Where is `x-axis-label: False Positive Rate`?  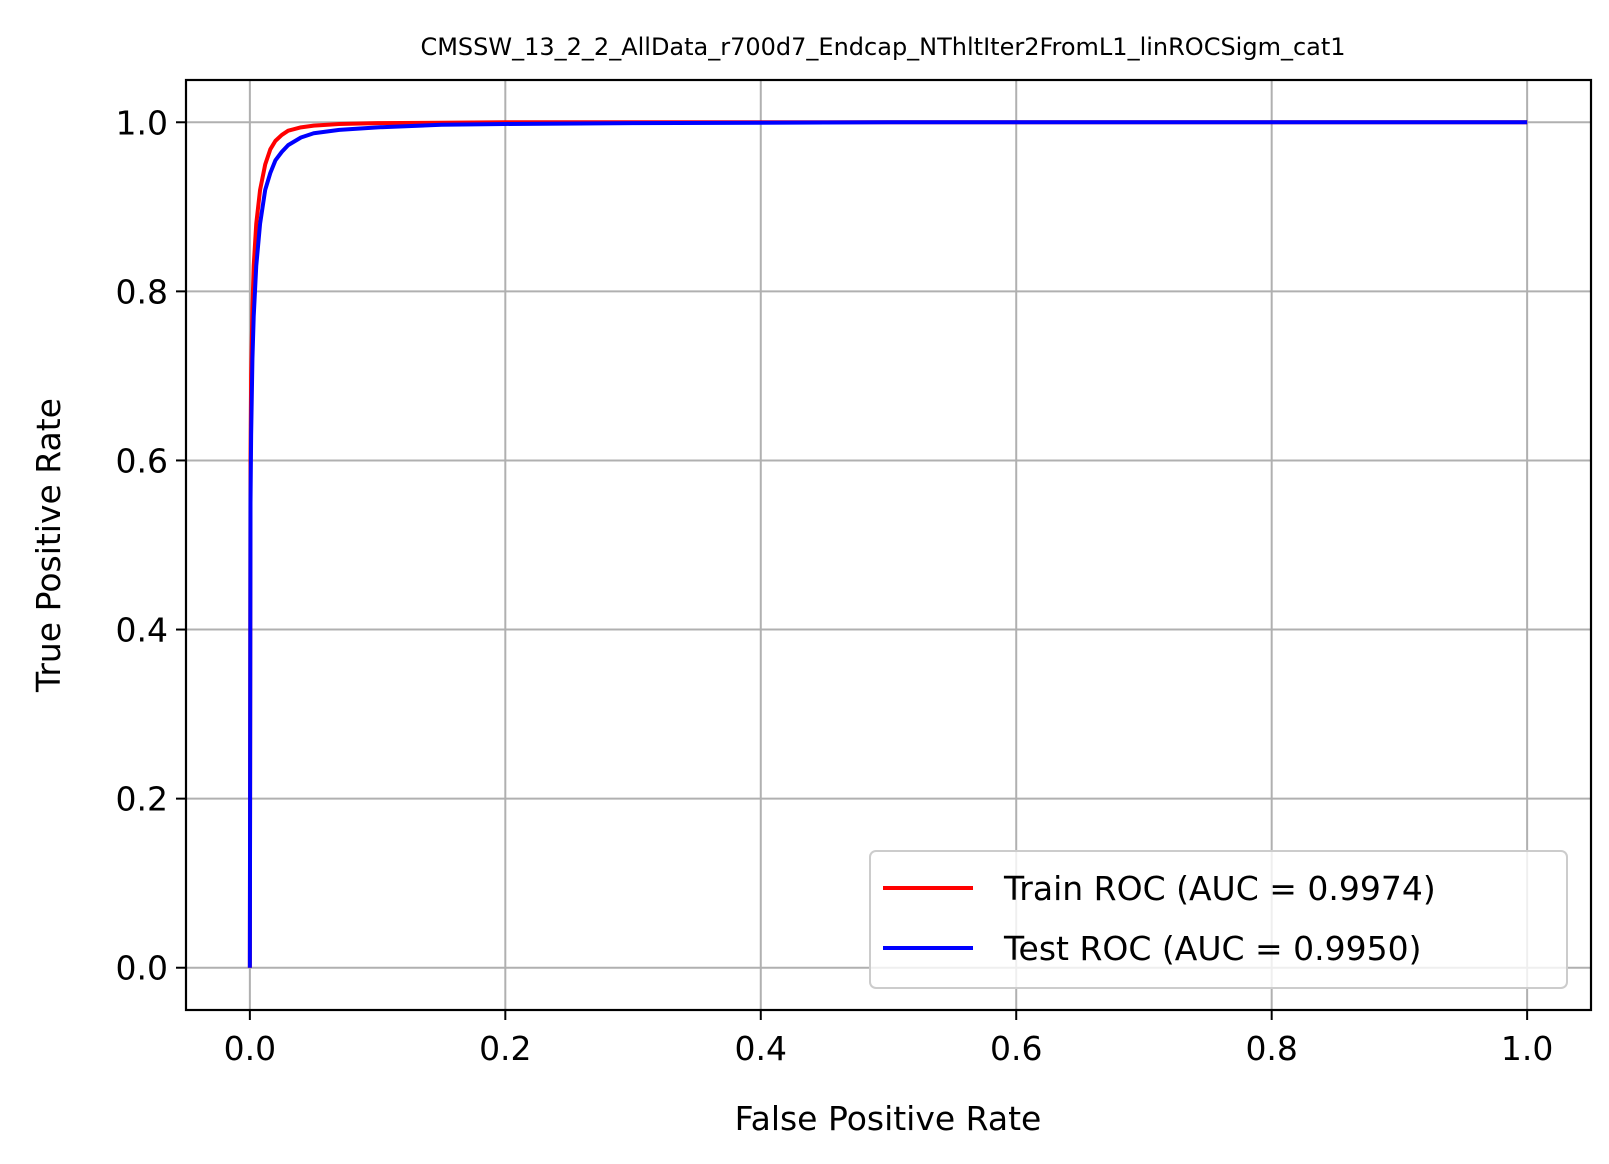
x-axis-label: False Positive Rate is located at coordinates (888, 1118).